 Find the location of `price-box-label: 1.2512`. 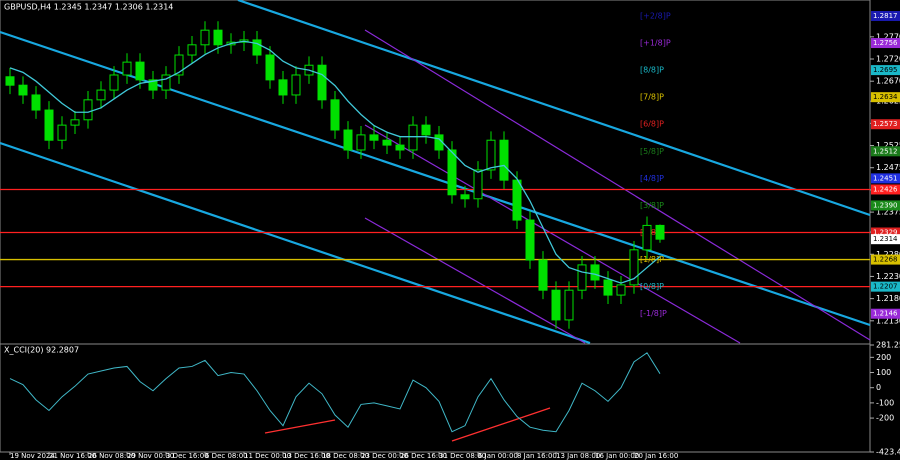

price-box-label: 1.2512 is located at coordinates (885, 151).